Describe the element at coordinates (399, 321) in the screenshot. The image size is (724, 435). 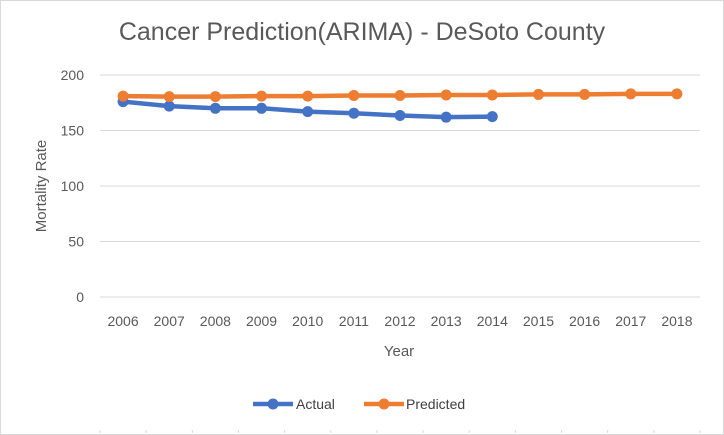
I see `x-tick-label: 2012` at that location.